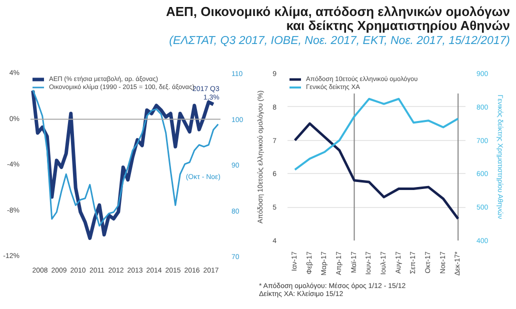 The height and width of the screenshot is (309, 516). What do you see at coordinates (339, 41) in the screenshot?
I see `text: (ΕΛΣΤΑΤ, Q3 2017, ΙΟΒΕ, Νοε. 2017, ΕΚΤ, Νοε. 2017, 15/12/2017)` at bounding box center [339, 41].